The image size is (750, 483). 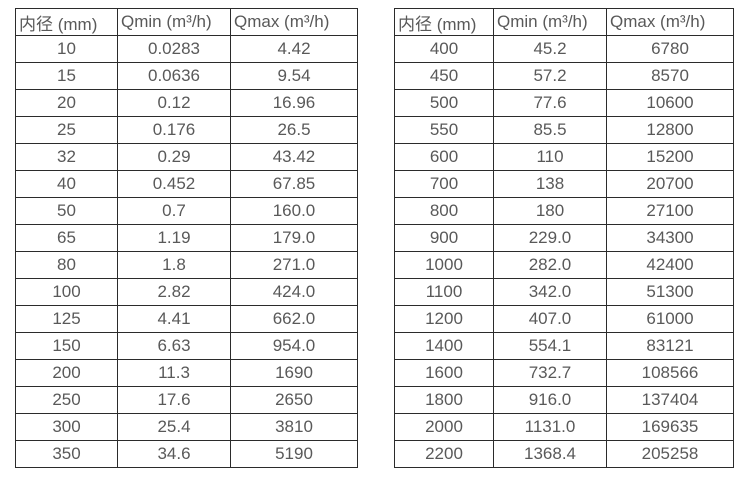 What do you see at coordinates (550, 211) in the screenshot?
I see `qmin-cell: 180` at bounding box center [550, 211].